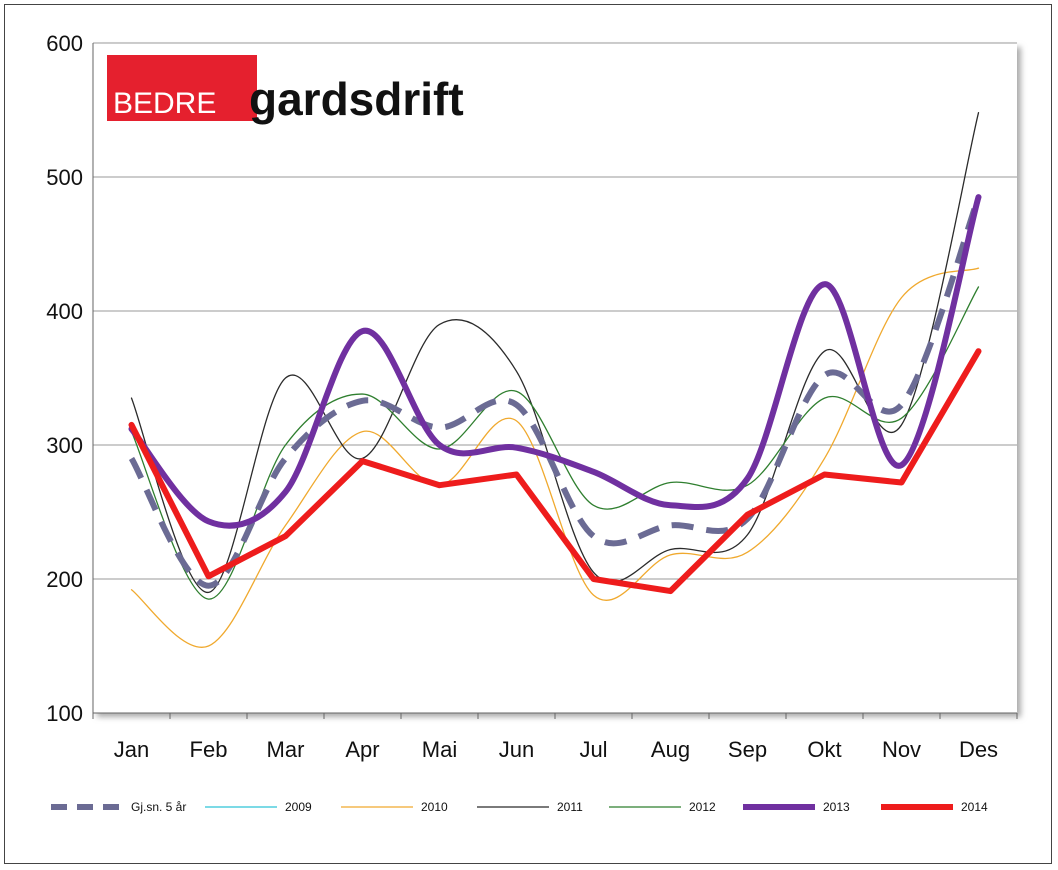  I want to click on y-tick-label: 100, so click(64, 713).